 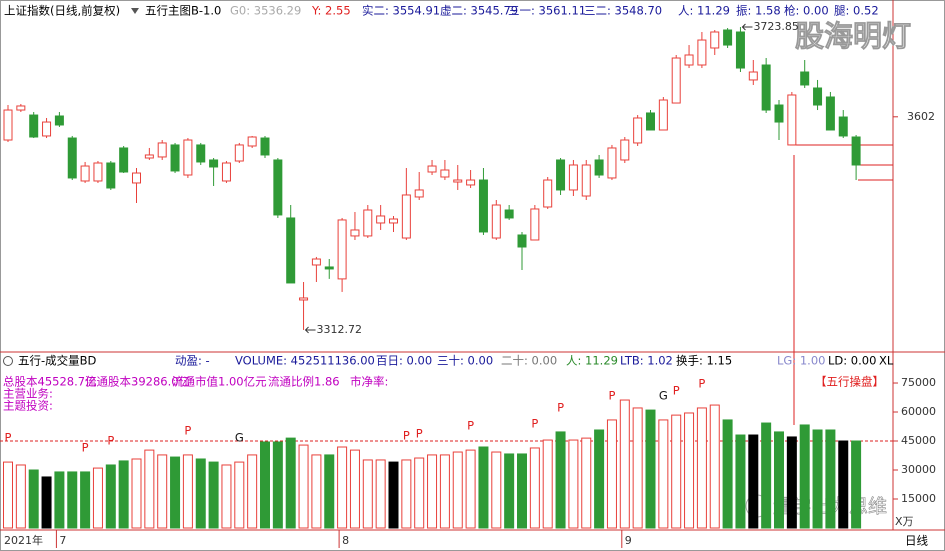 What do you see at coordinates (340, 329) in the screenshot?
I see `annotation: 3312.72` at bounding box center [340, 329].